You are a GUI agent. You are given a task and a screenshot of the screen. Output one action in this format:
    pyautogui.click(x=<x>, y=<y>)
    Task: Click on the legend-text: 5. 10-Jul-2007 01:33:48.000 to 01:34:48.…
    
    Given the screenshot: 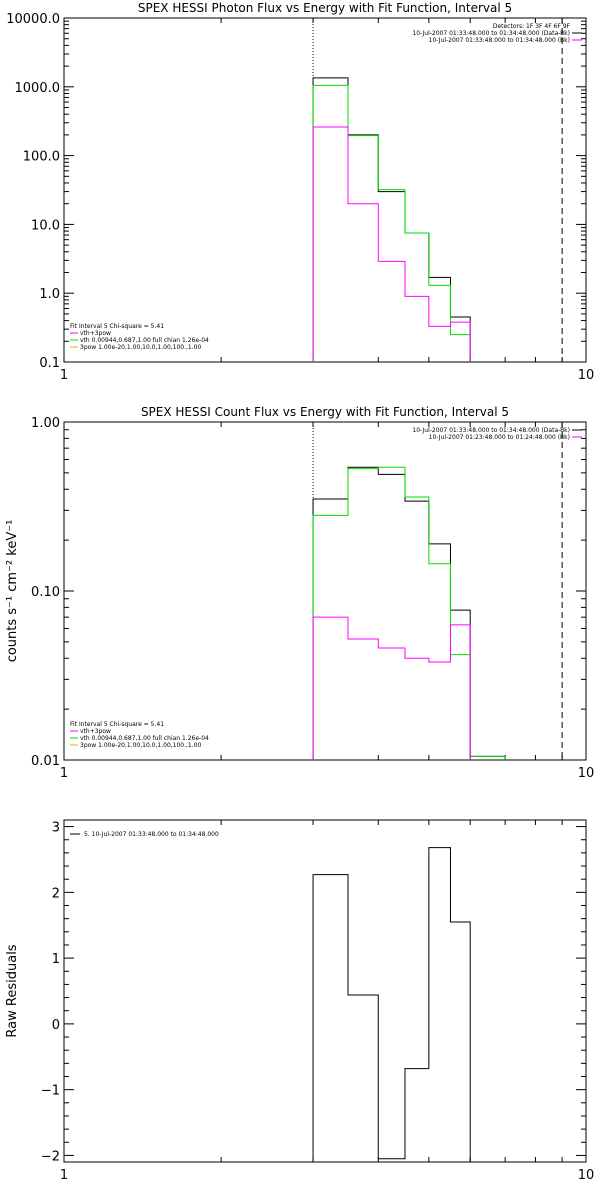 What is the action you would take?
    pyautogui.click(x=151, y=834)
    